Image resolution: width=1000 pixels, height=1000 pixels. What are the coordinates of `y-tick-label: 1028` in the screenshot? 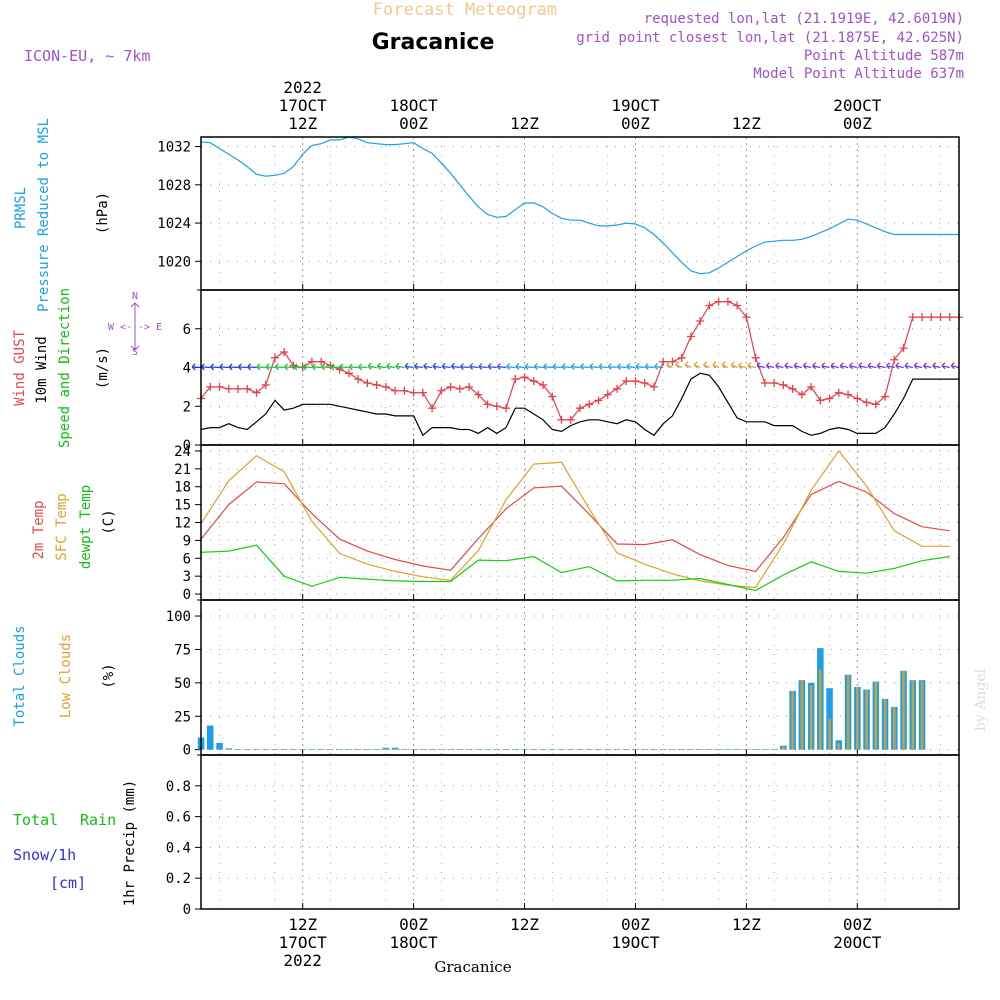 It's located at (174, 186).